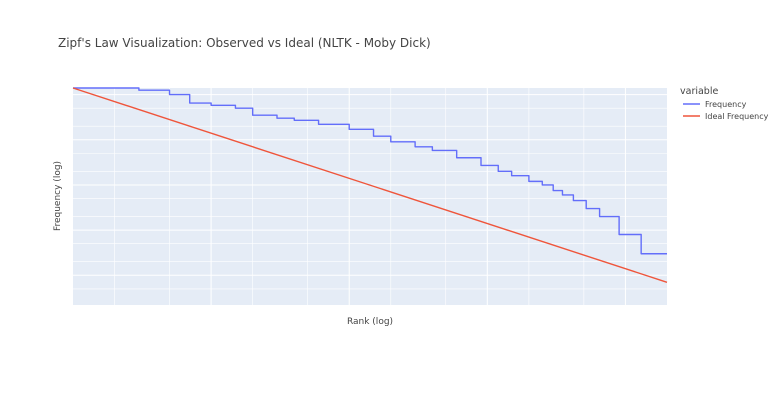 This screenshot has width=775, height=405. I want to click on legend-title: variable, so click(699, 91).